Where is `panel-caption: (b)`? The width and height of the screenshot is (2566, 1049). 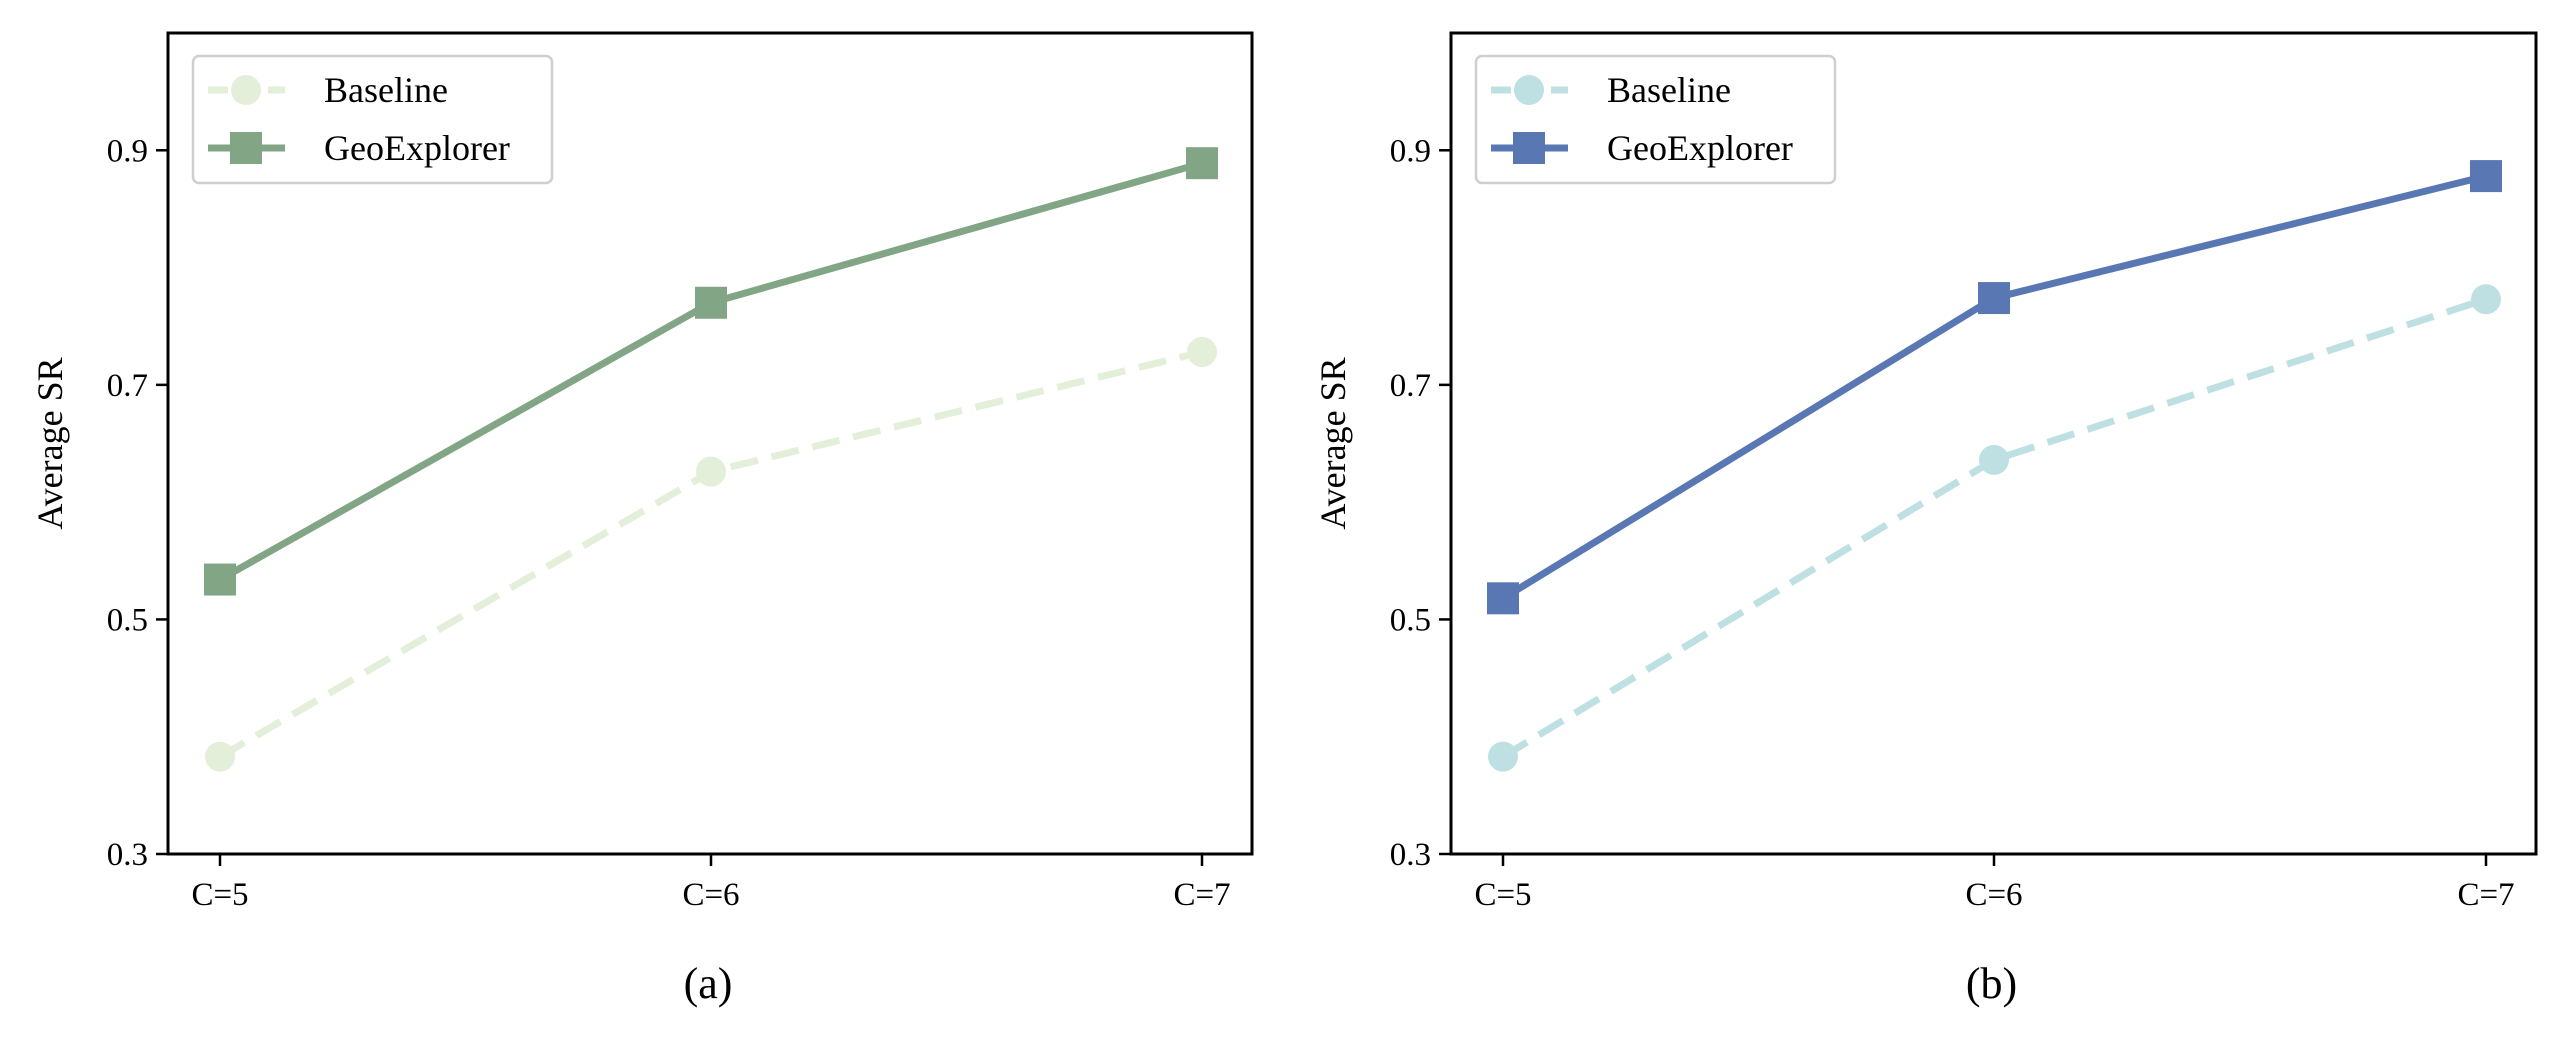 panel-caption: (b) is located at coordinates (1991, 983).